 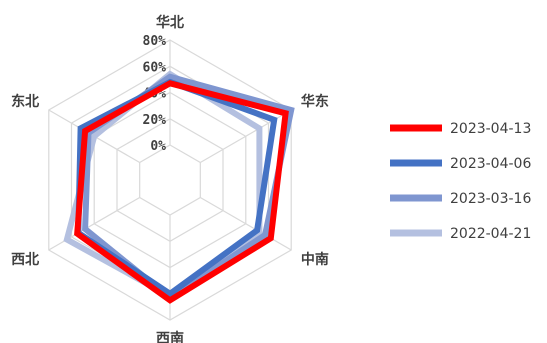 I want to click on tick-label: 0%, so click(x=158, y=146).